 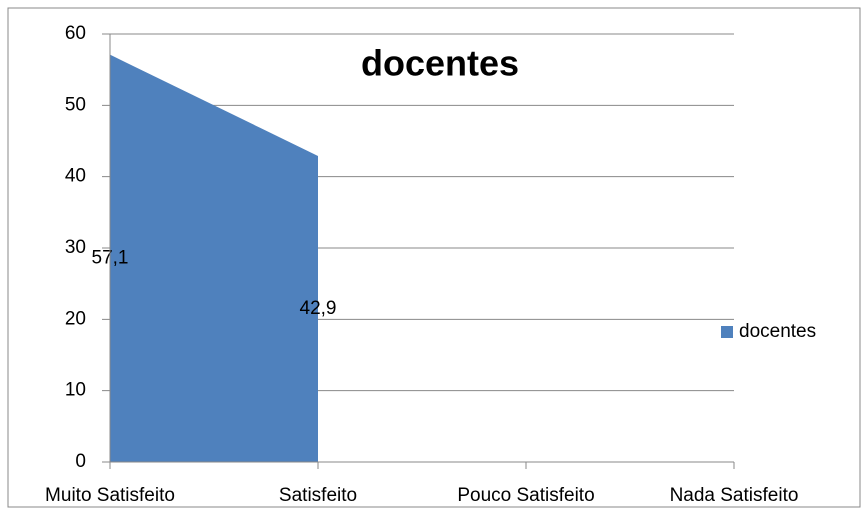 What do you see at coordinates (318, 308) in the screenshot?
I see `data-label: 42,9` at bounding box center [318, 308].